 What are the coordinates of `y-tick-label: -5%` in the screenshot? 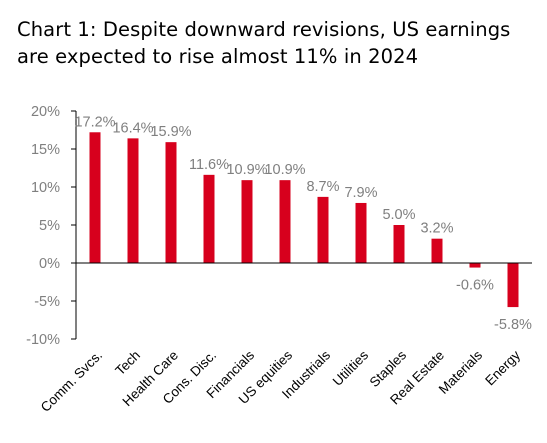 It's located at (47, 302).